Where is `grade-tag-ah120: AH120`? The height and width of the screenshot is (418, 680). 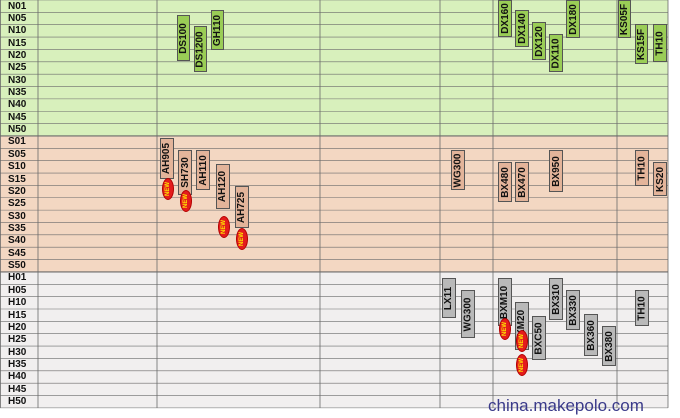 grade-tag-ah120: AH120 is located at coordinates (223, 186).